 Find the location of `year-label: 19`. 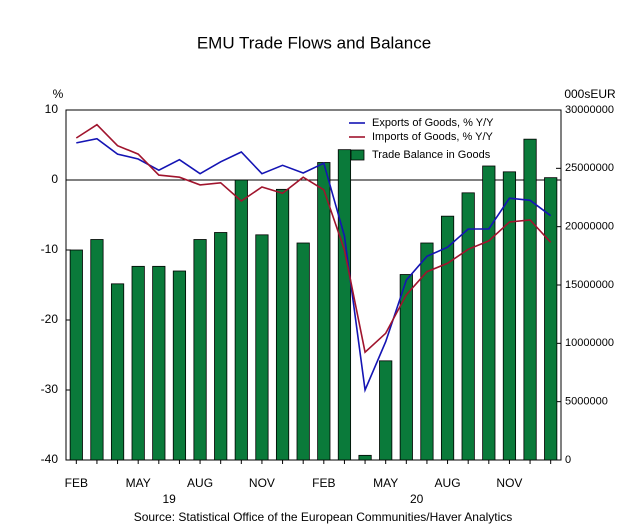

year-label: 19 is located at coordinates (169, 499).